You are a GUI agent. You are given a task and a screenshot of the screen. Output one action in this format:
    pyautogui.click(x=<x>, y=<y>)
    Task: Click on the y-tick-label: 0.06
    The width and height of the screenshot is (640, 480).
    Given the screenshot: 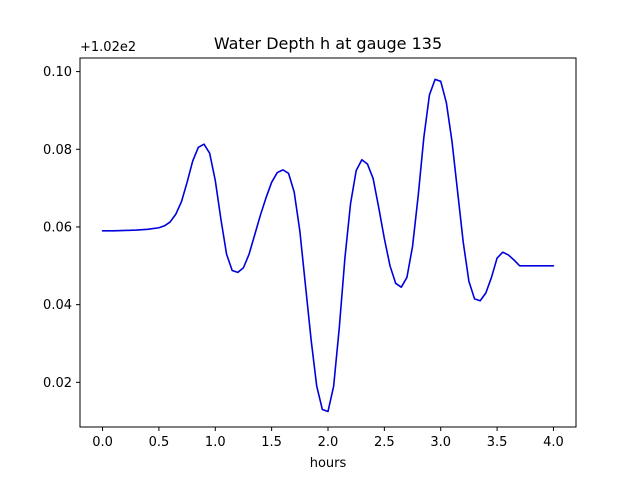 What is the action you would take?
    pyautogui.click(x=57, y=227)
    